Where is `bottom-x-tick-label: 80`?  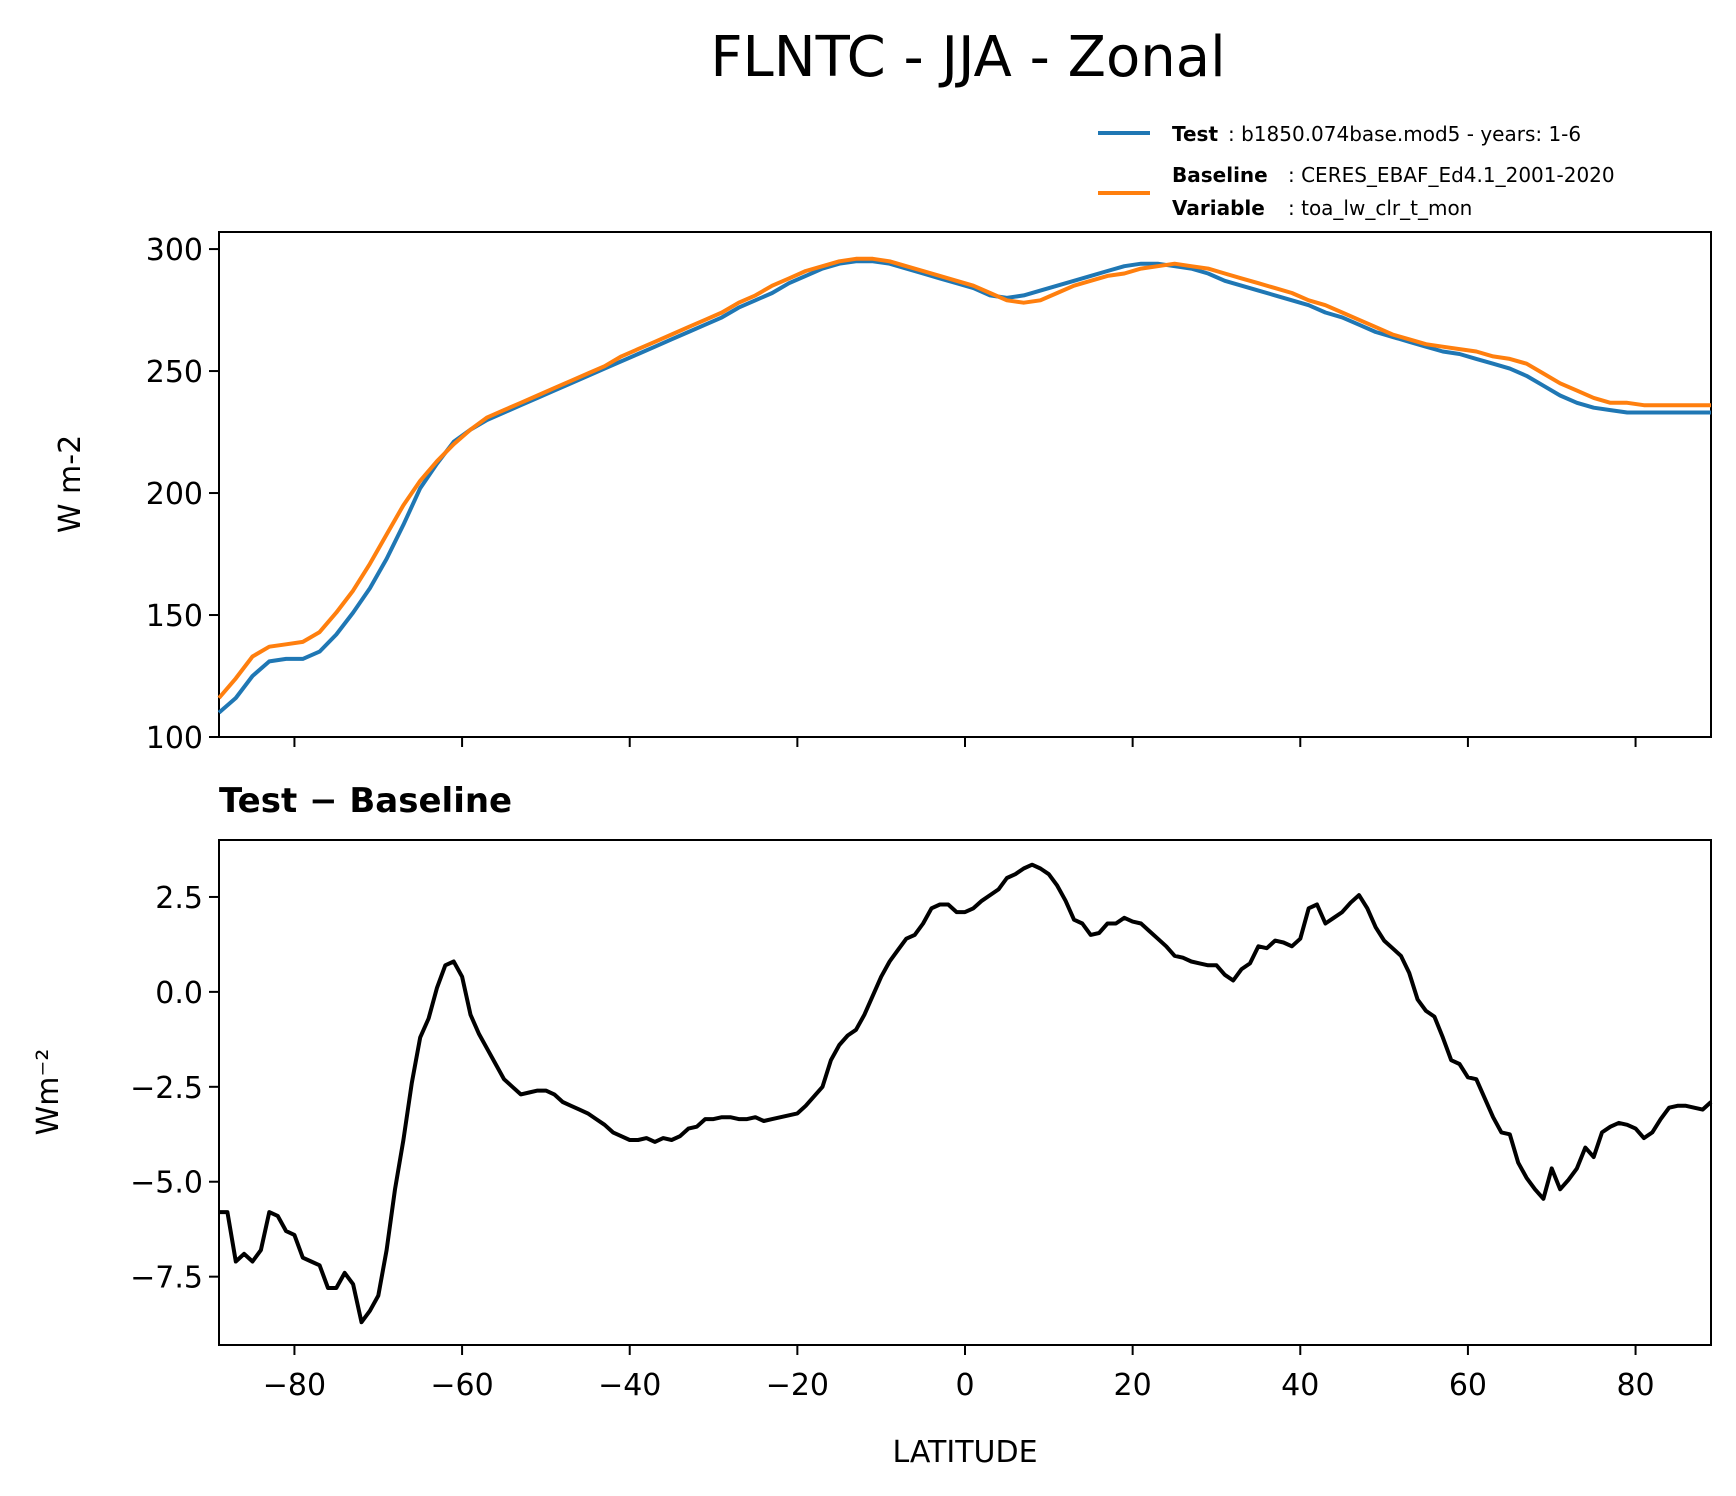 bottom-x-tick-label: 80 is located at coordinates (1635, 1385).